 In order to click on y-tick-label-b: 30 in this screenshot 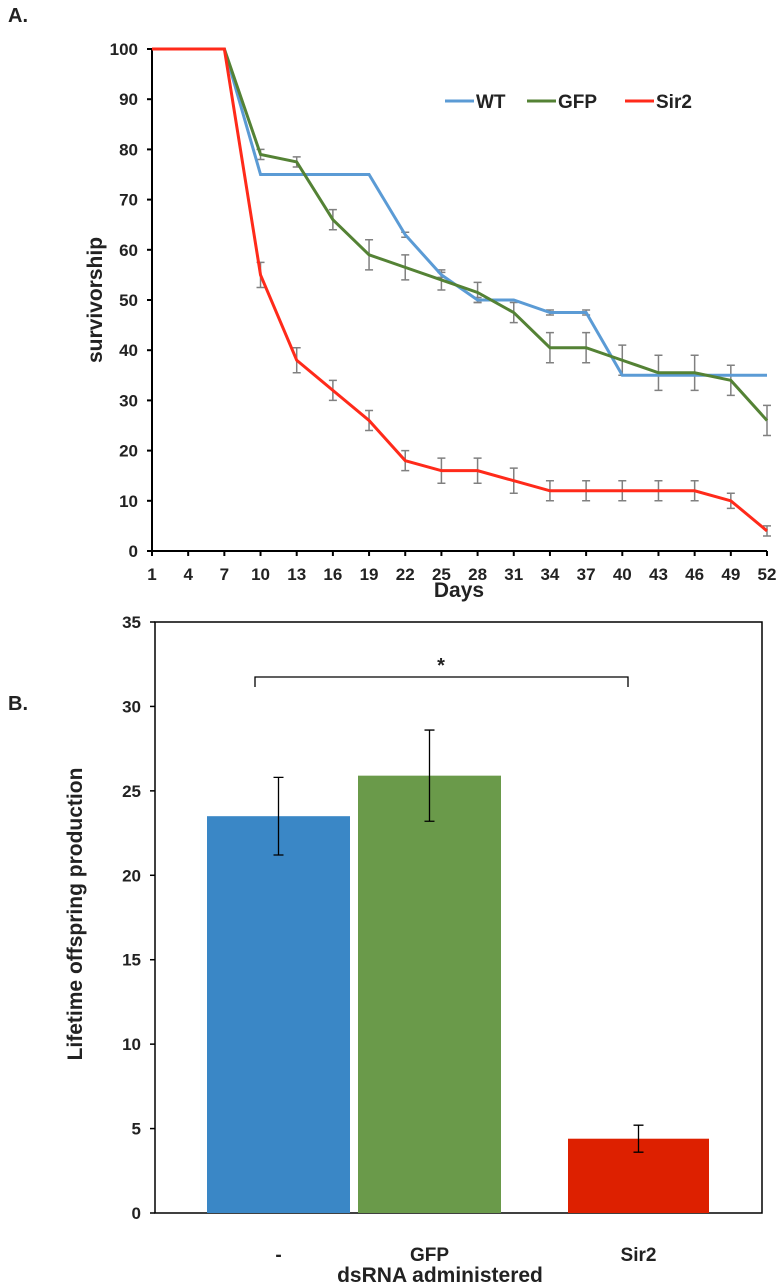, I will do `click(131, 706)`.